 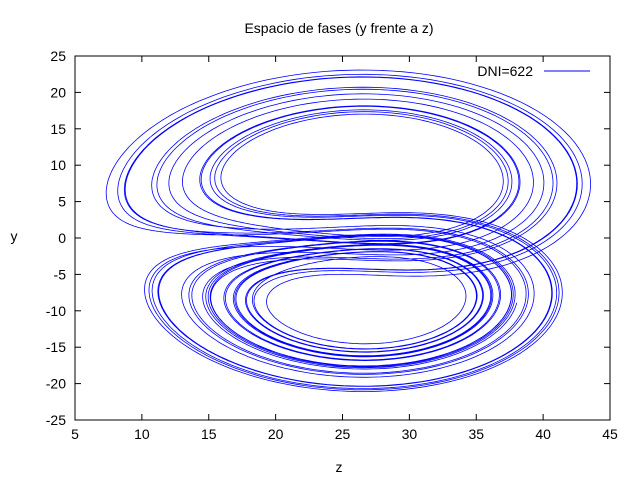 What do you see at coordinates (276, 434) in the screenshot?
I see `x-tick-label: 20` at bounding box center [276, 434].